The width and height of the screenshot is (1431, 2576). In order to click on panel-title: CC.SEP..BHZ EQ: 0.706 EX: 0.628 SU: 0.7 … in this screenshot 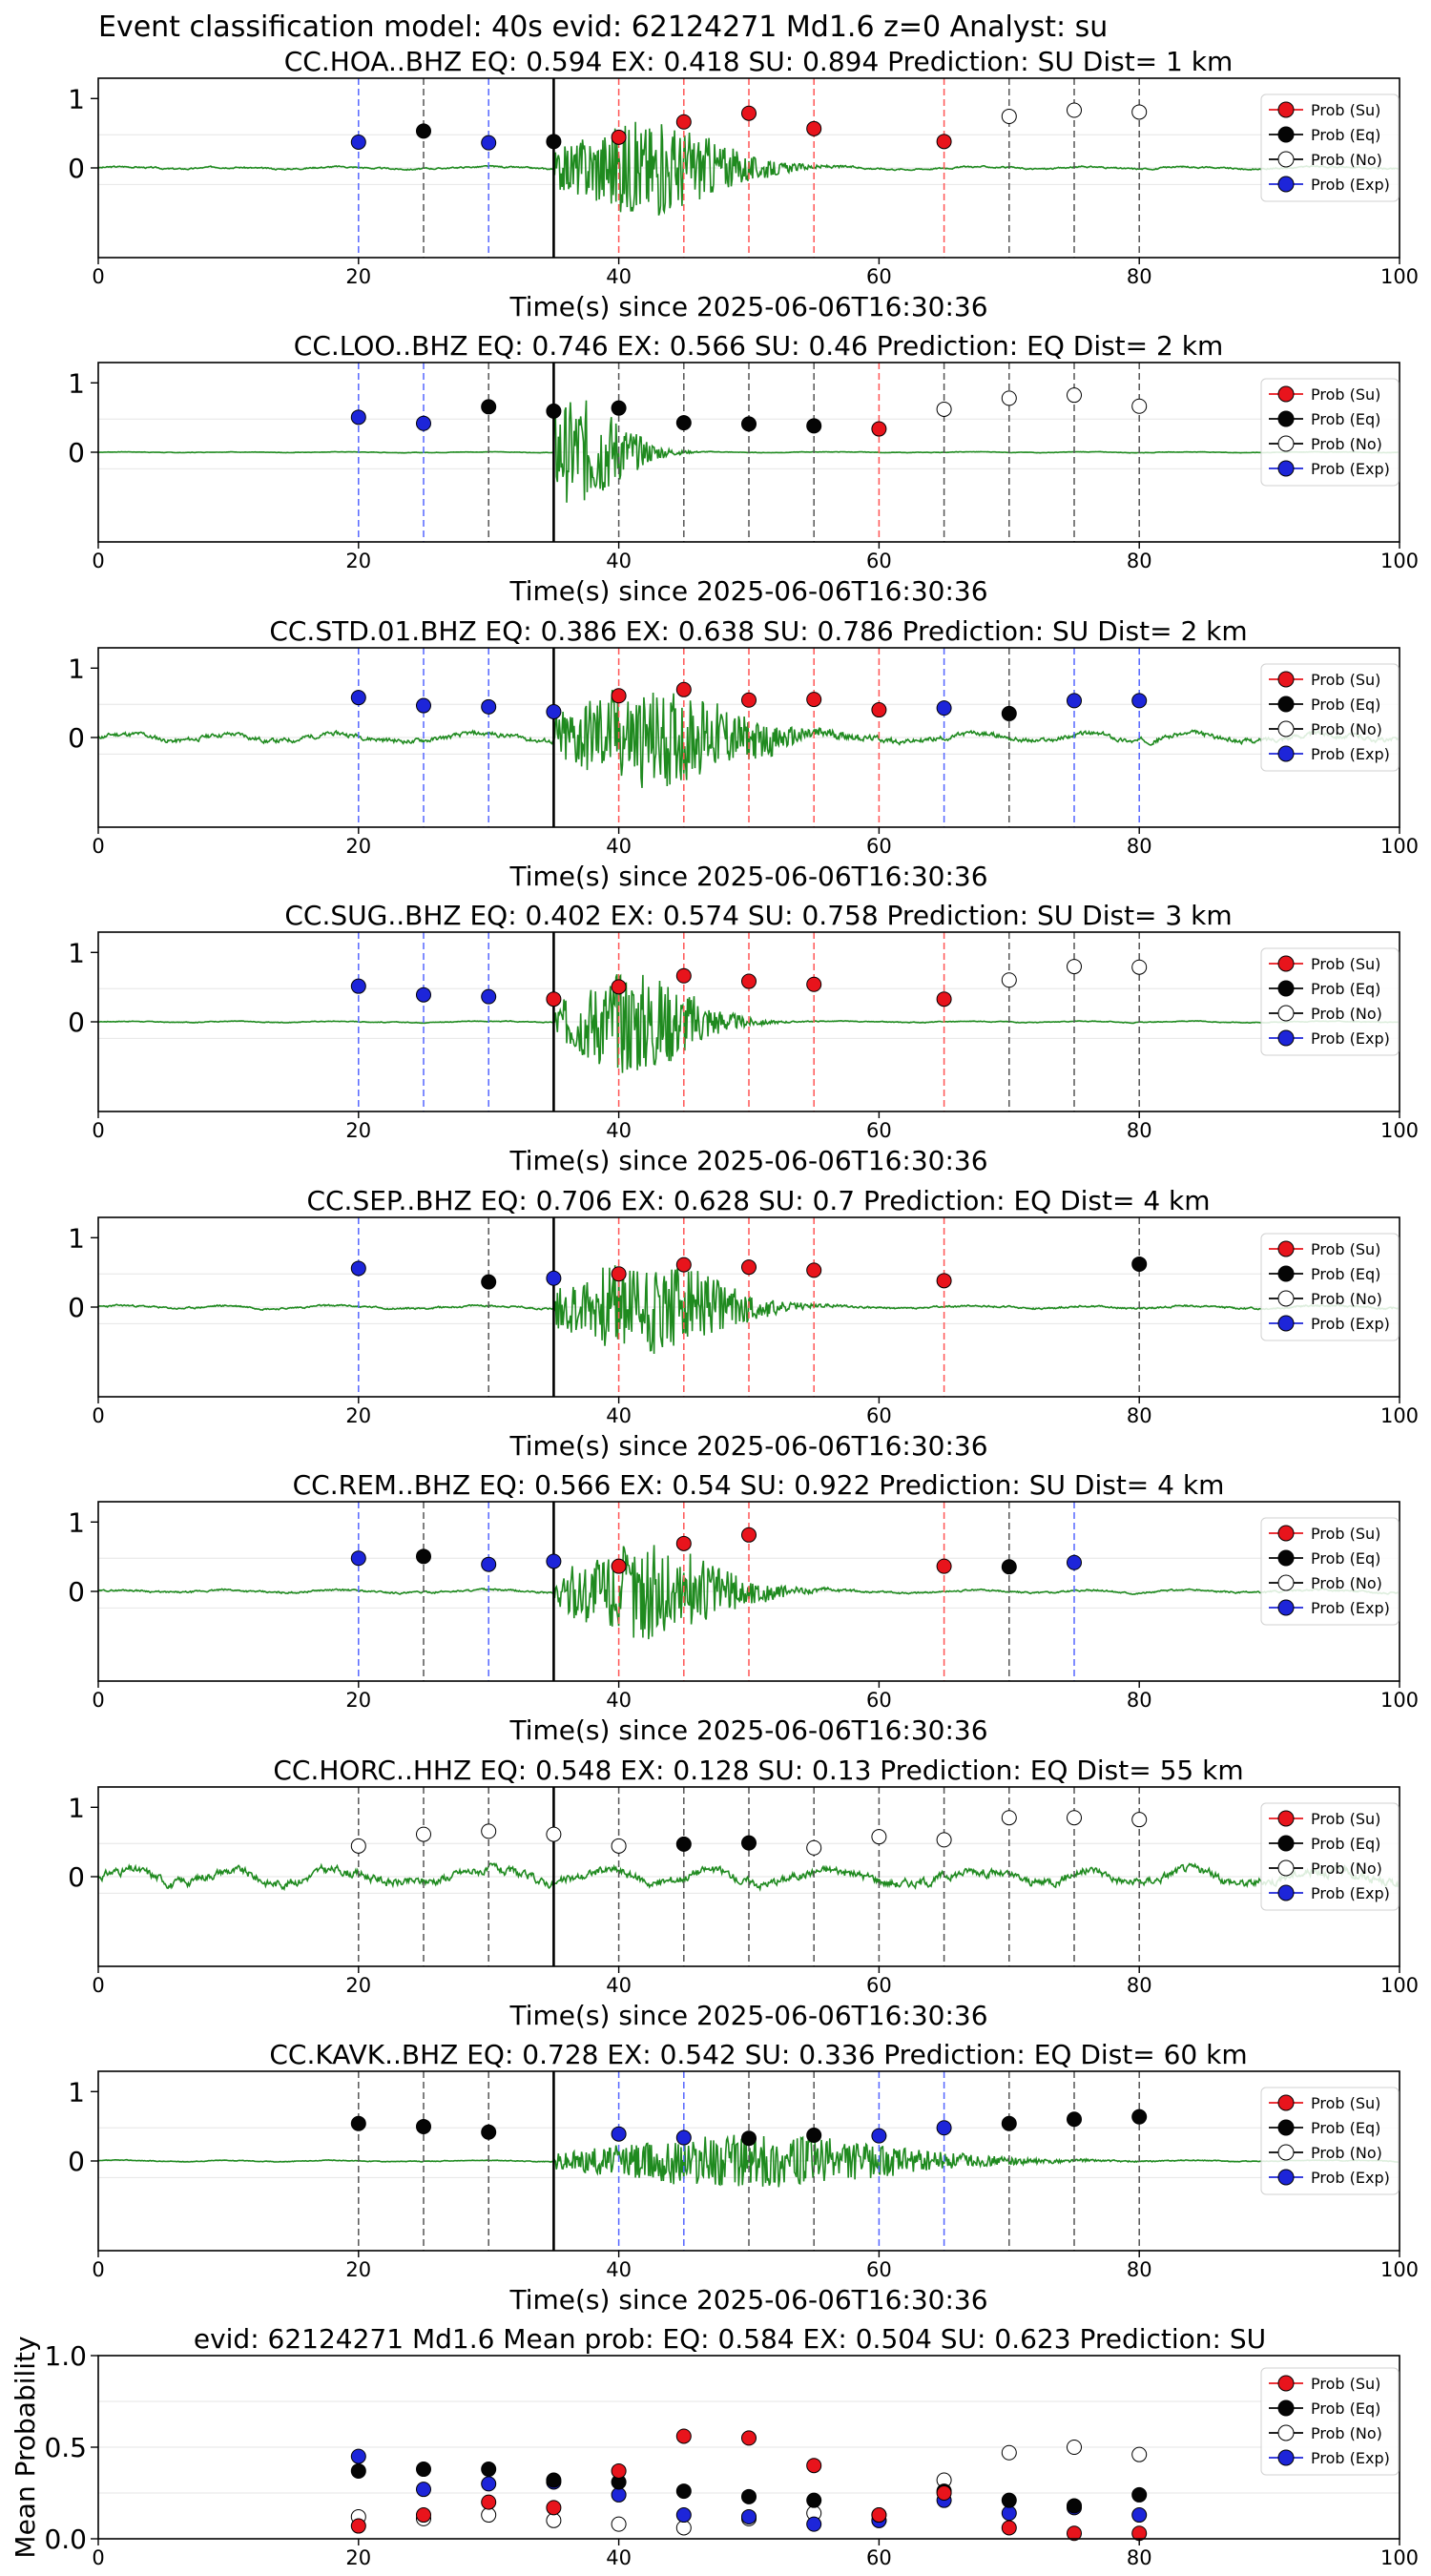, I will do `click(758, 1200)`.